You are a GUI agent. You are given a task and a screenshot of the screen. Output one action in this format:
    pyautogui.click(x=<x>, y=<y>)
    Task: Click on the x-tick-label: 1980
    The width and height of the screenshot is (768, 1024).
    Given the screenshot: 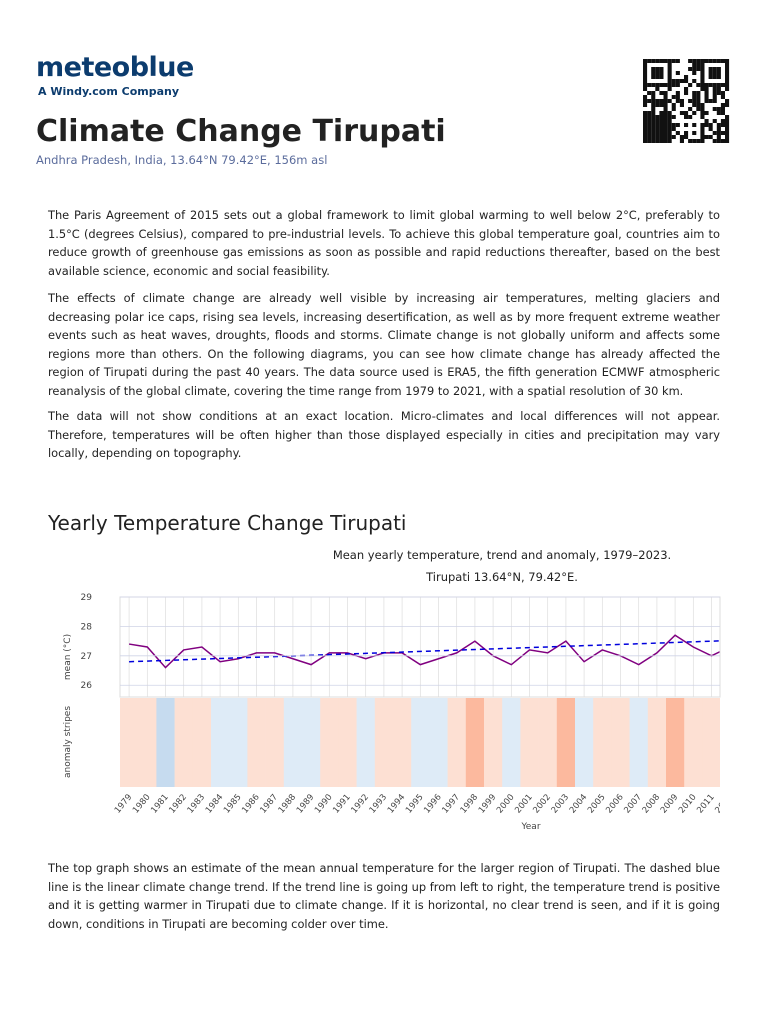 What is the action you would take?
    pyautogui.click(x=142, y=804)
    